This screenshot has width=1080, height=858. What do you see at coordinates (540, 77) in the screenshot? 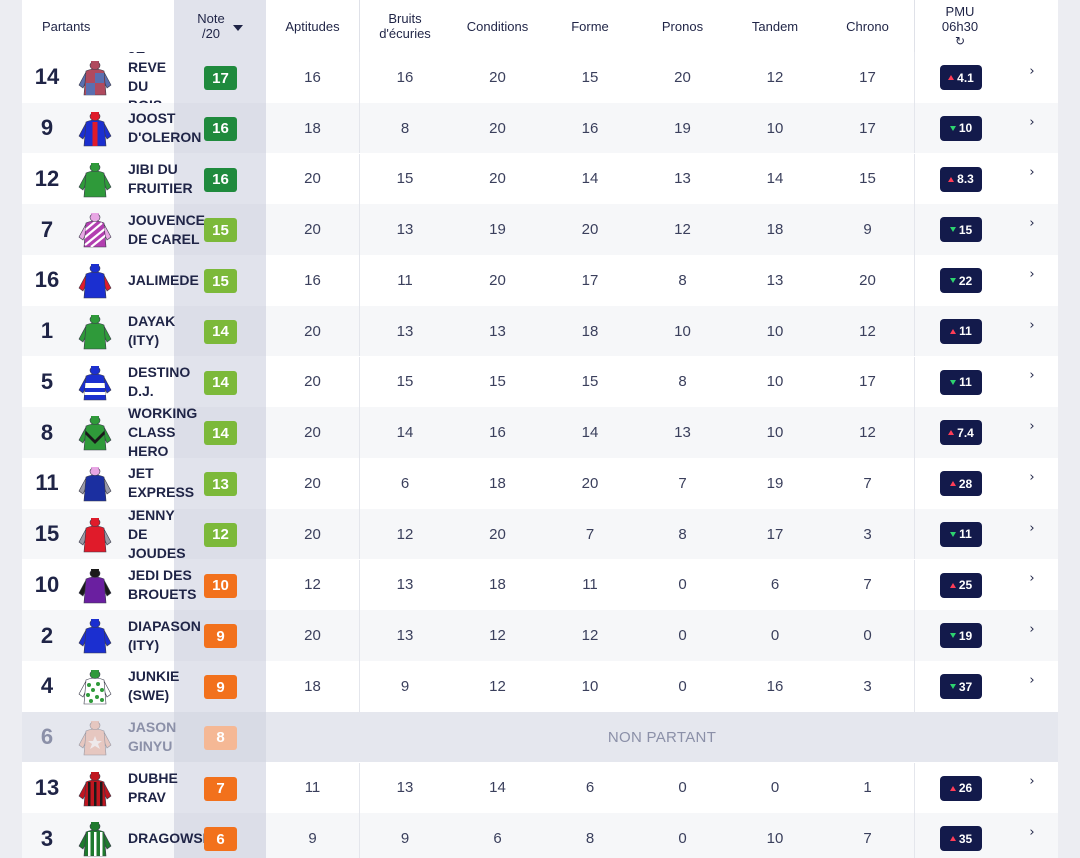
I see `table-row: 14 JEREVE DUBOIS 17 16 16 20 15 20 12 17 4.1 ›` at bounding box center [540, 77].